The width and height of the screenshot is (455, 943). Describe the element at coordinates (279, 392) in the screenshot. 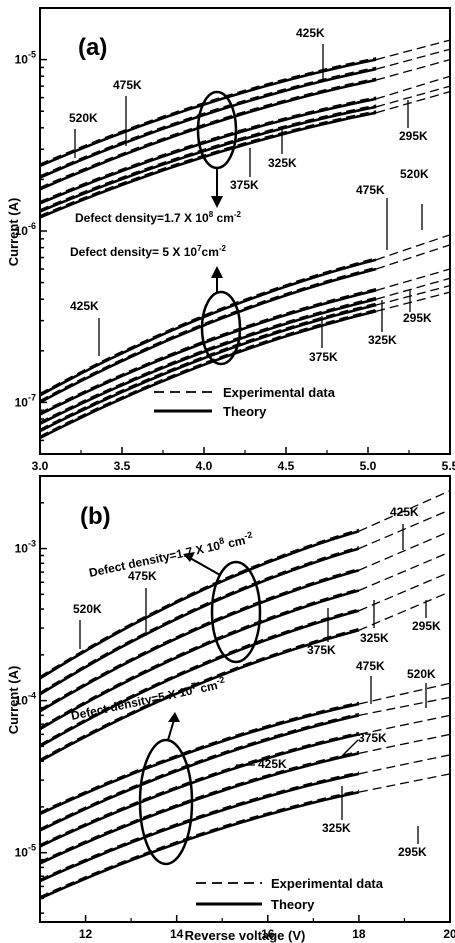

I see `legend-experimental: Experimental data` at that location.